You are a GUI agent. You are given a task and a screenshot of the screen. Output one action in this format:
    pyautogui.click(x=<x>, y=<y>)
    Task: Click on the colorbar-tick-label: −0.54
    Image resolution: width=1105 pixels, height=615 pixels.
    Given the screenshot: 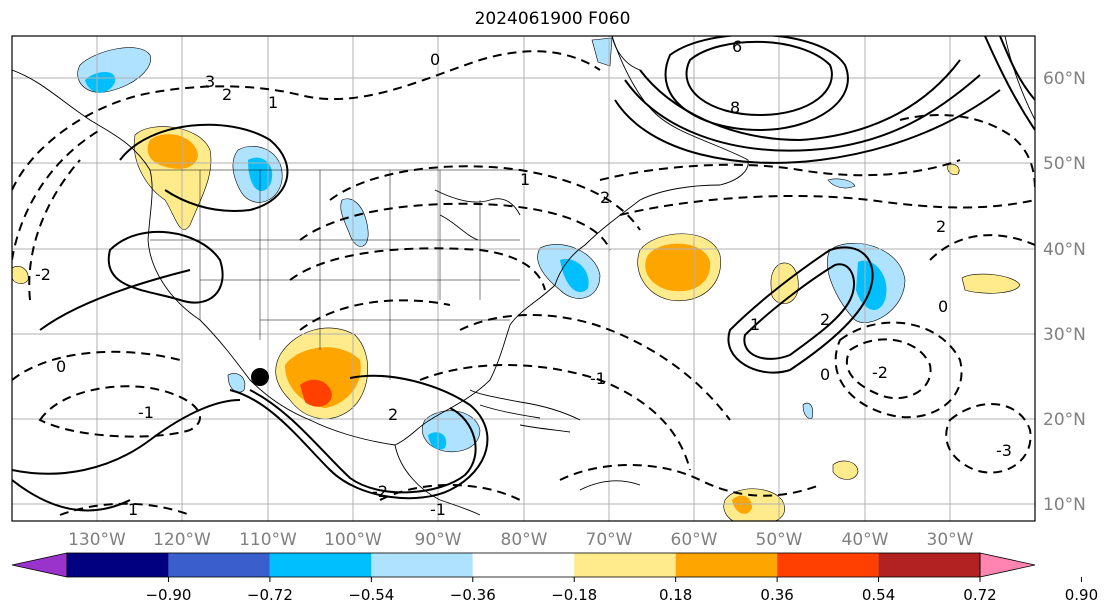 What is the action you would take?
    pyautogui.click(x=371, y=595)
    